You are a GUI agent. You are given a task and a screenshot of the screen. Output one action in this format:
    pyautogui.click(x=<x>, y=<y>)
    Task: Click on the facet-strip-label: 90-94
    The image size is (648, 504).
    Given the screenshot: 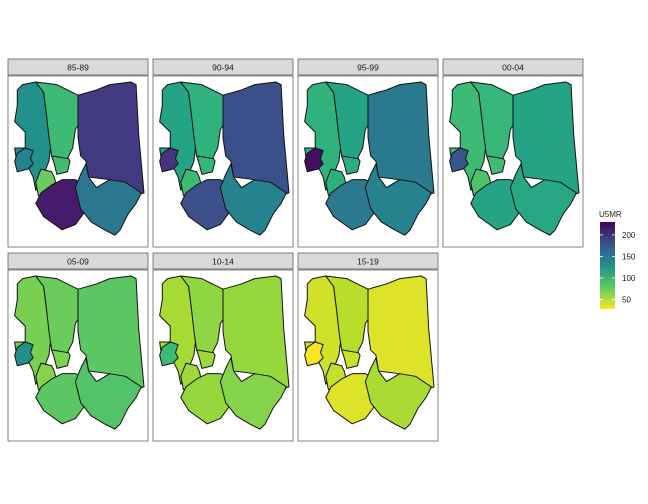 What is the action you would take?
    pyautogui.click(x=223, y=68)
    